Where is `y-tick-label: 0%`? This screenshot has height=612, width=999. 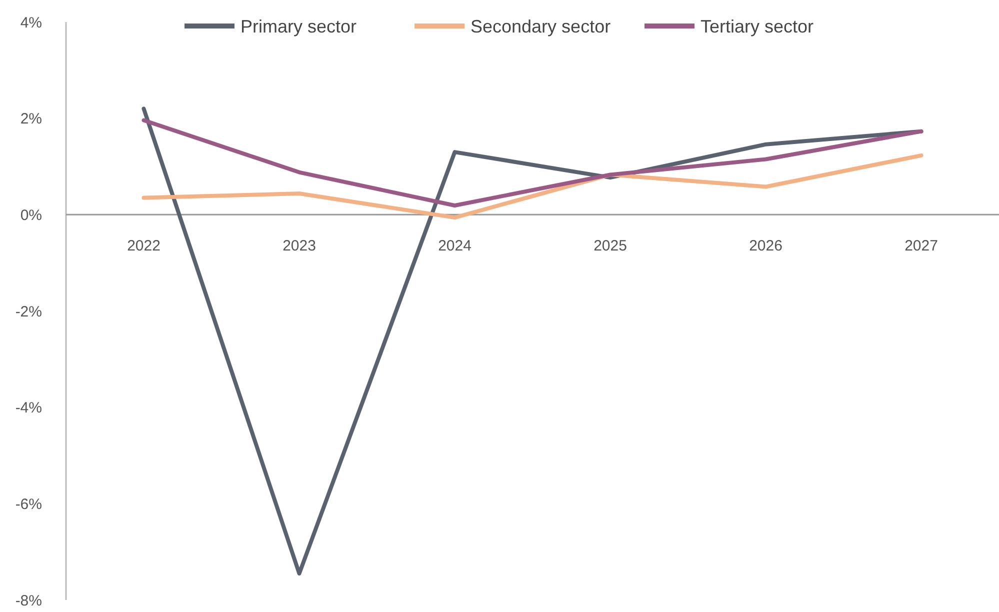
y-tick-label: 0% is located at coordinates (31, 215).